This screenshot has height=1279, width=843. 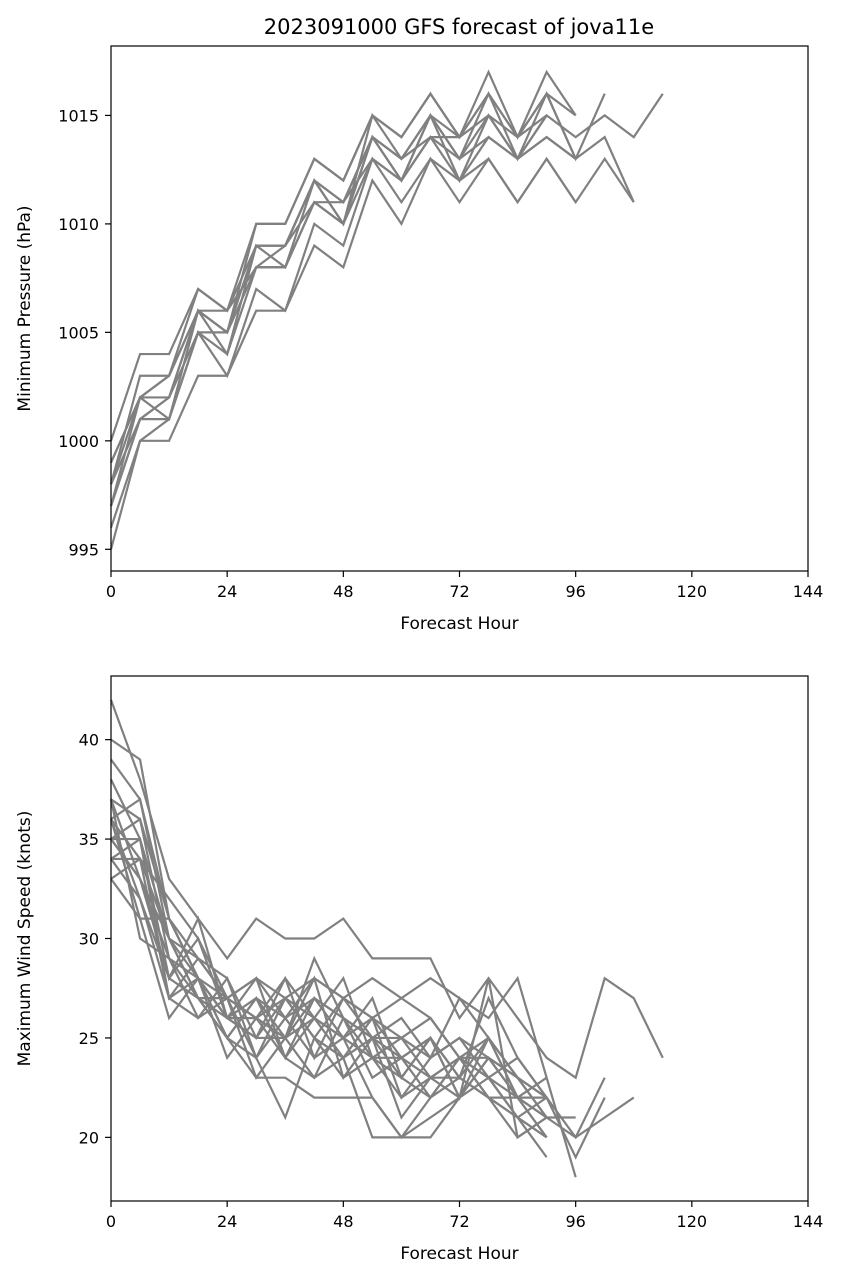 What do you see at coordinates (459, 27) in the screenshot?
I see `chart-title: 2023091000 GFS forecast of jova11e` at bounding box center [459, 27].